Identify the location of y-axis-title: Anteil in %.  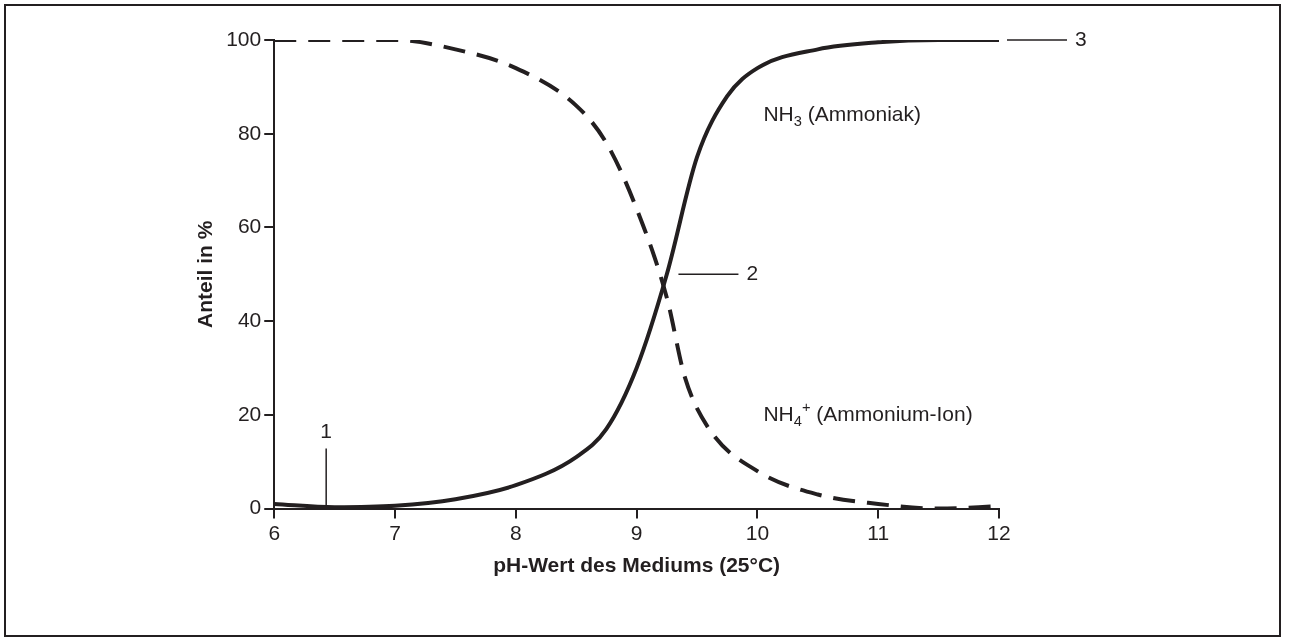
(205, 274).